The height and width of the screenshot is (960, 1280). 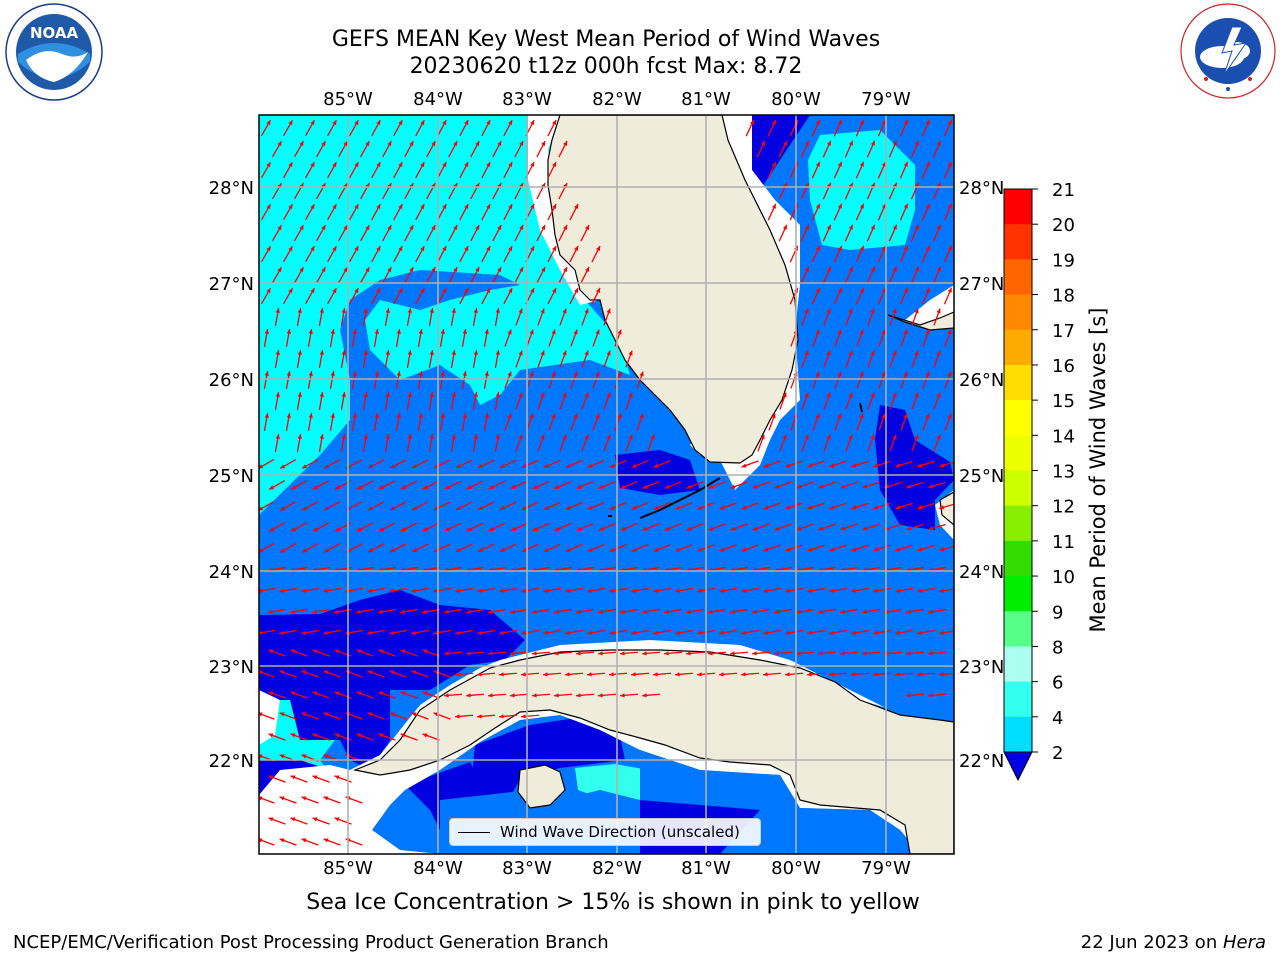 What do you see at coordinates (1057, 647) in the screenshot?
I see `colorbar-tick-label: 8` at bounding box center [1057, 647].